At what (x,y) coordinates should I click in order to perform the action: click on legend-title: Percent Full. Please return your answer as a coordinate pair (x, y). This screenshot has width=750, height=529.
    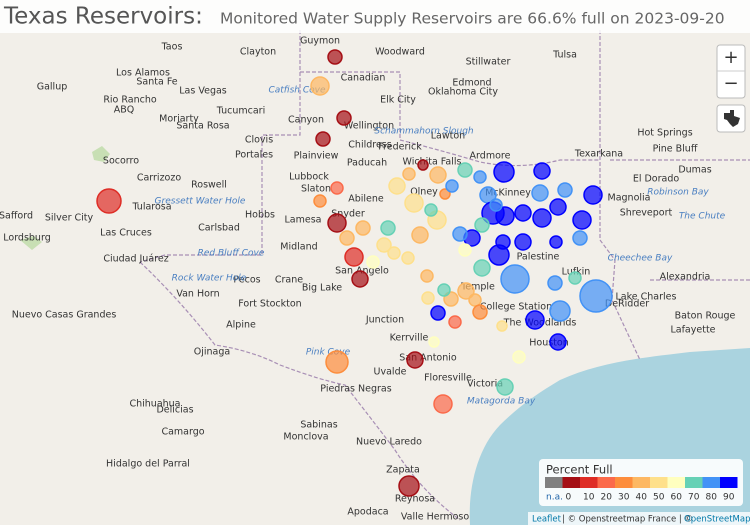
    Looking at the image, I should click on (579, 470).